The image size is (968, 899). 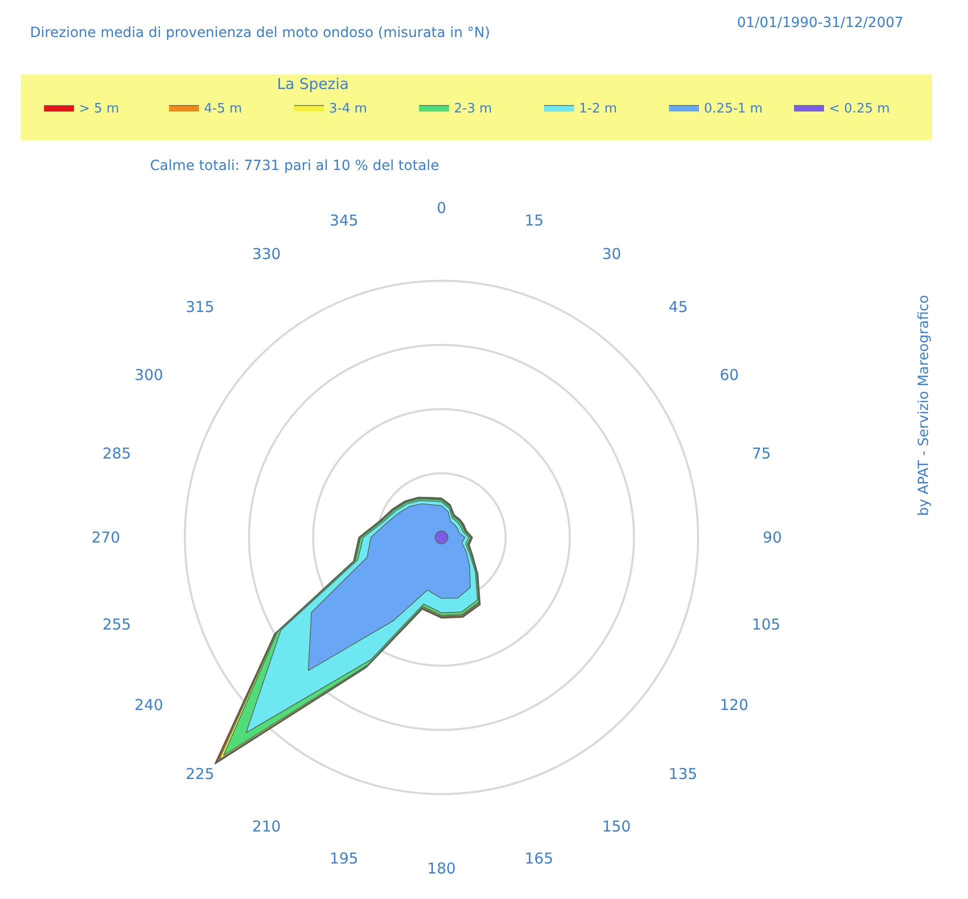 What do you see at coordinates (266, 254) in the screenshot?
I see `spoke-label: 330` at bounding box center [266, 254].